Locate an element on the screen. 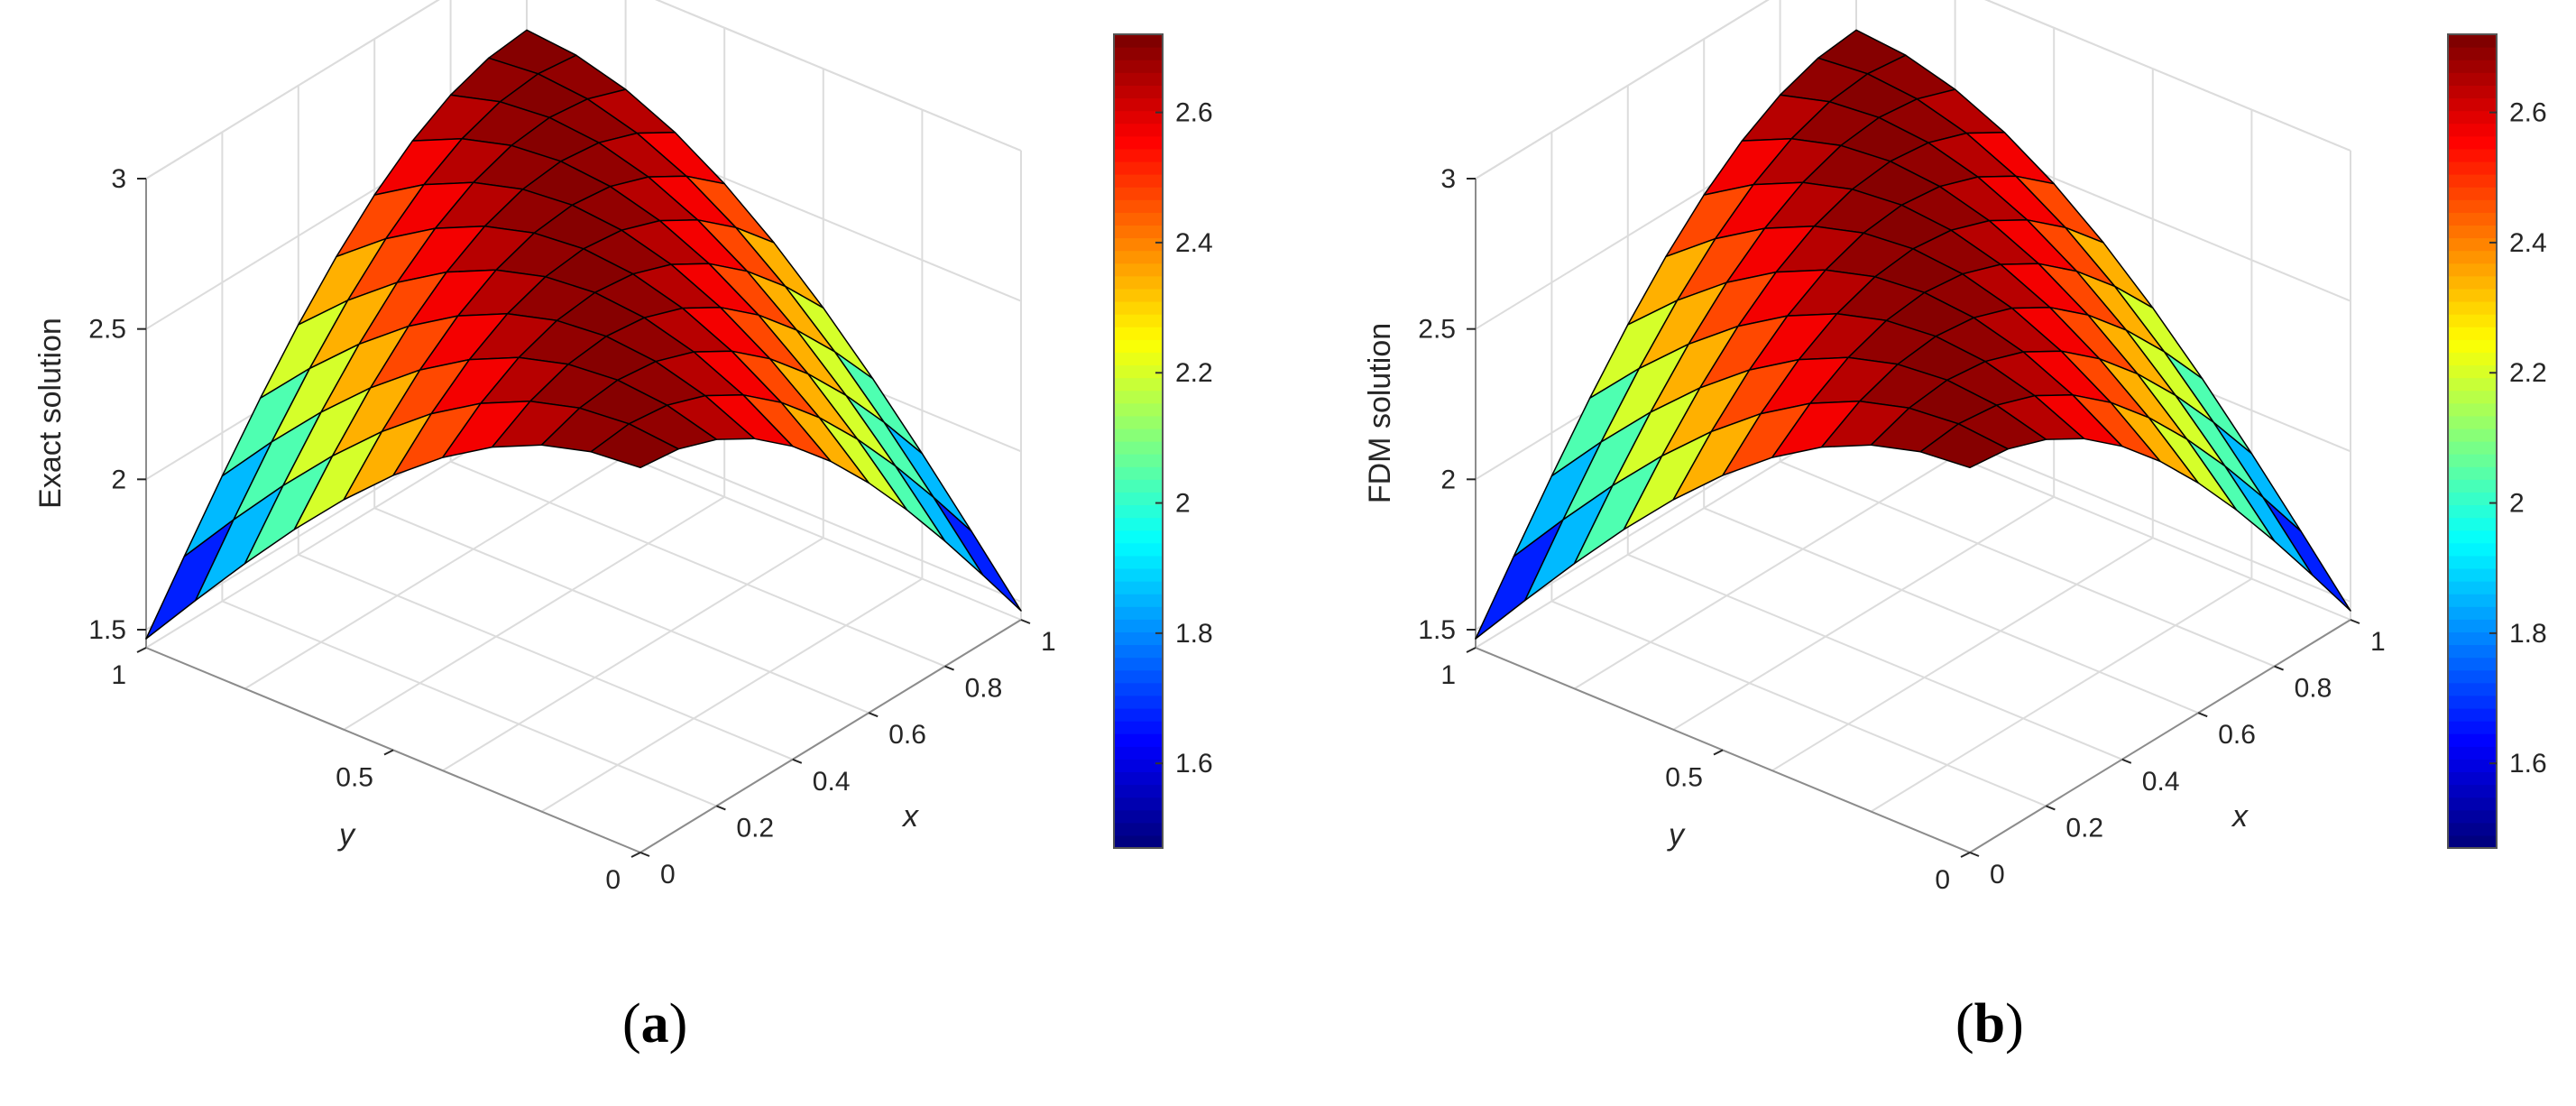 Image resolution: width=2576 pixels, height=1106 pixels. colorbar-tick-label: 2.2 is located at coordinates (2528, 373).